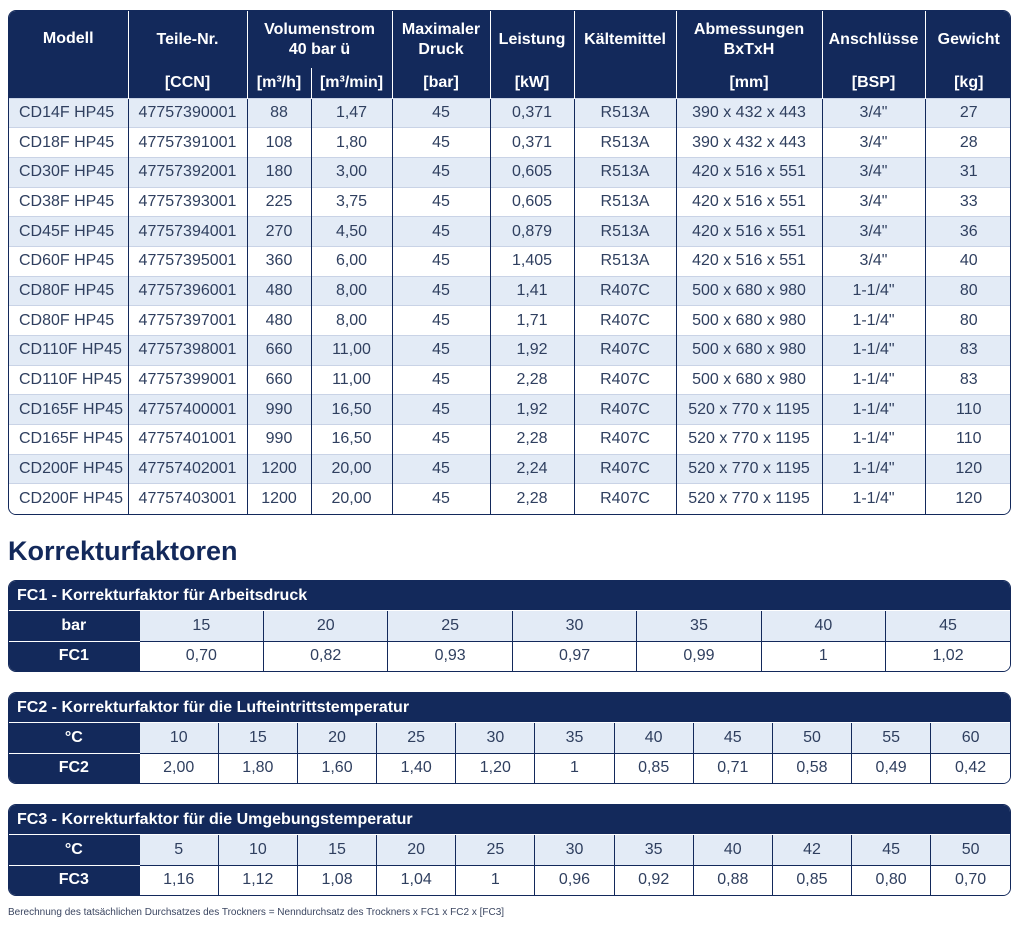 This screenshot has width=1031, height=927. I want to click on model-cell: CD38F HP45, so click(69, 201).